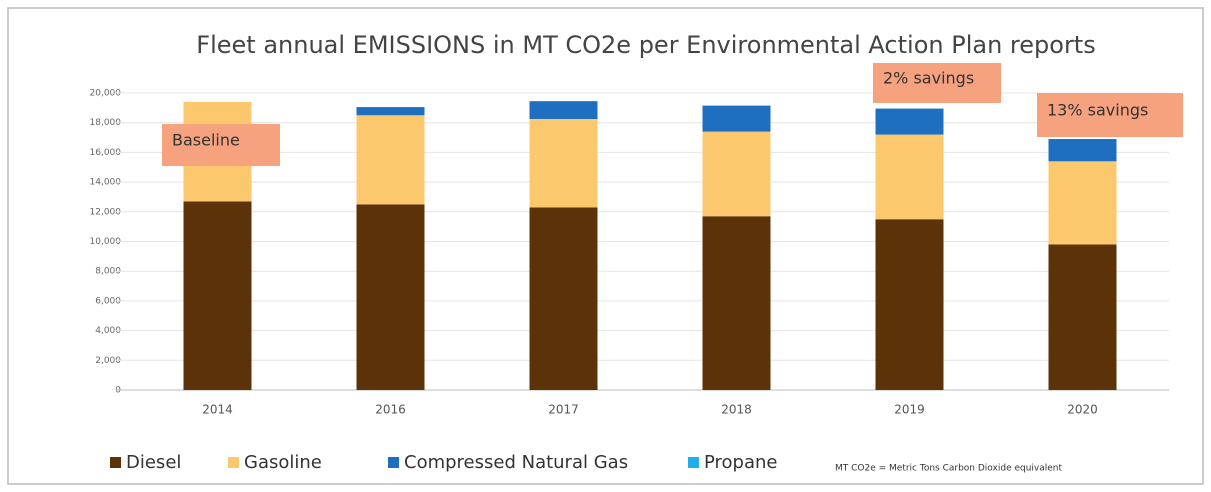 This screenshot has height=492, width=1211. What do you see at coordinates (153, 462) in the screenshot?
I see `legend-label: Diesel` at bounding box center [153, 462].